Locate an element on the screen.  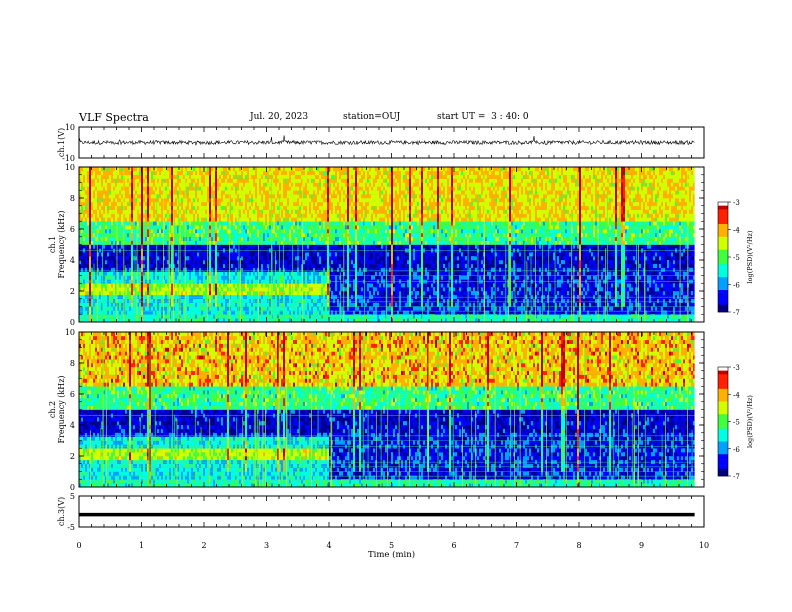
y-tick-label: 0 is located at coordinates (72, 322).